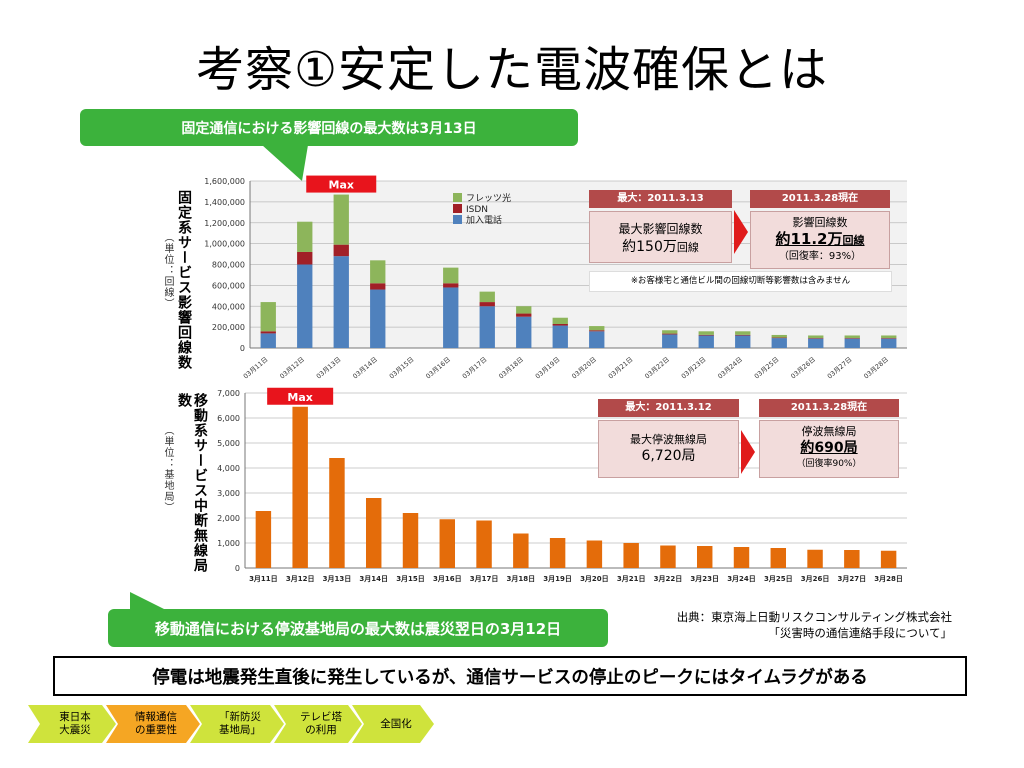 This screenshot has height=768, width=1024. I want to click on max-badge-label: Max, so click(341, 185).